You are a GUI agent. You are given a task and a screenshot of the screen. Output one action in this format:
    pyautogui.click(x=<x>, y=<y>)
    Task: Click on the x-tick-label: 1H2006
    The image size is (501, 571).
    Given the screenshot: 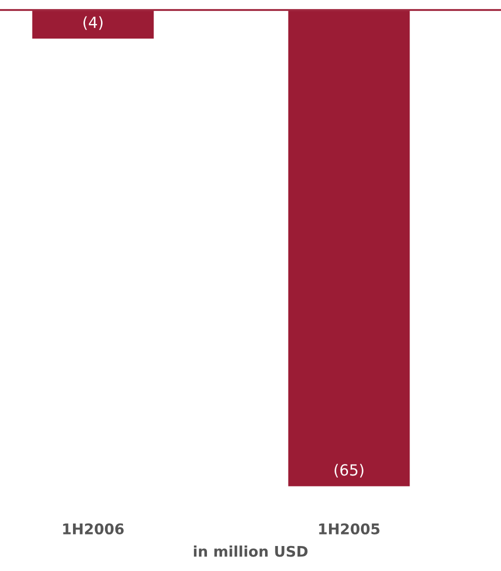 What is the action you would take?
    pyautogui.click(x=93, y=528)
    